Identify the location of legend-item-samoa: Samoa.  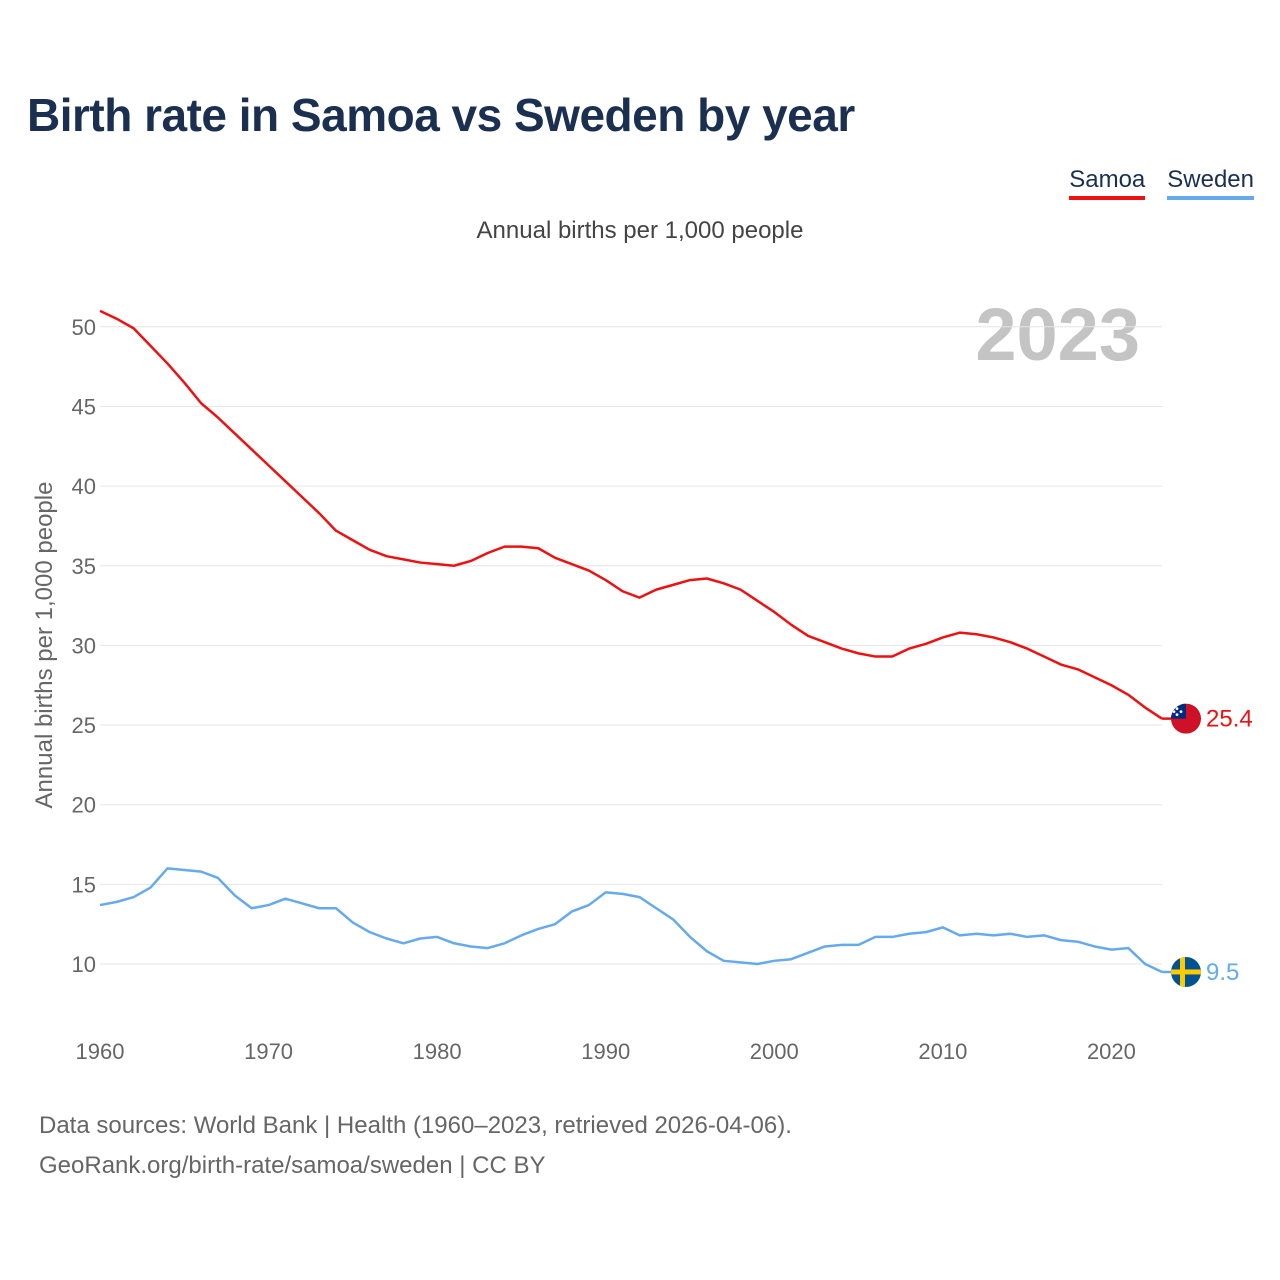
(1107, 183).